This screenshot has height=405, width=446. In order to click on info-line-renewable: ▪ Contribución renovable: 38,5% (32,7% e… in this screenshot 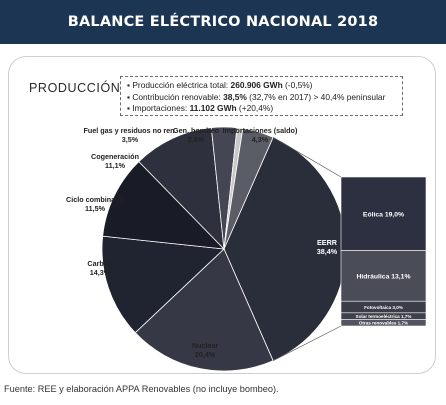, I will do `click(261, 98)`.